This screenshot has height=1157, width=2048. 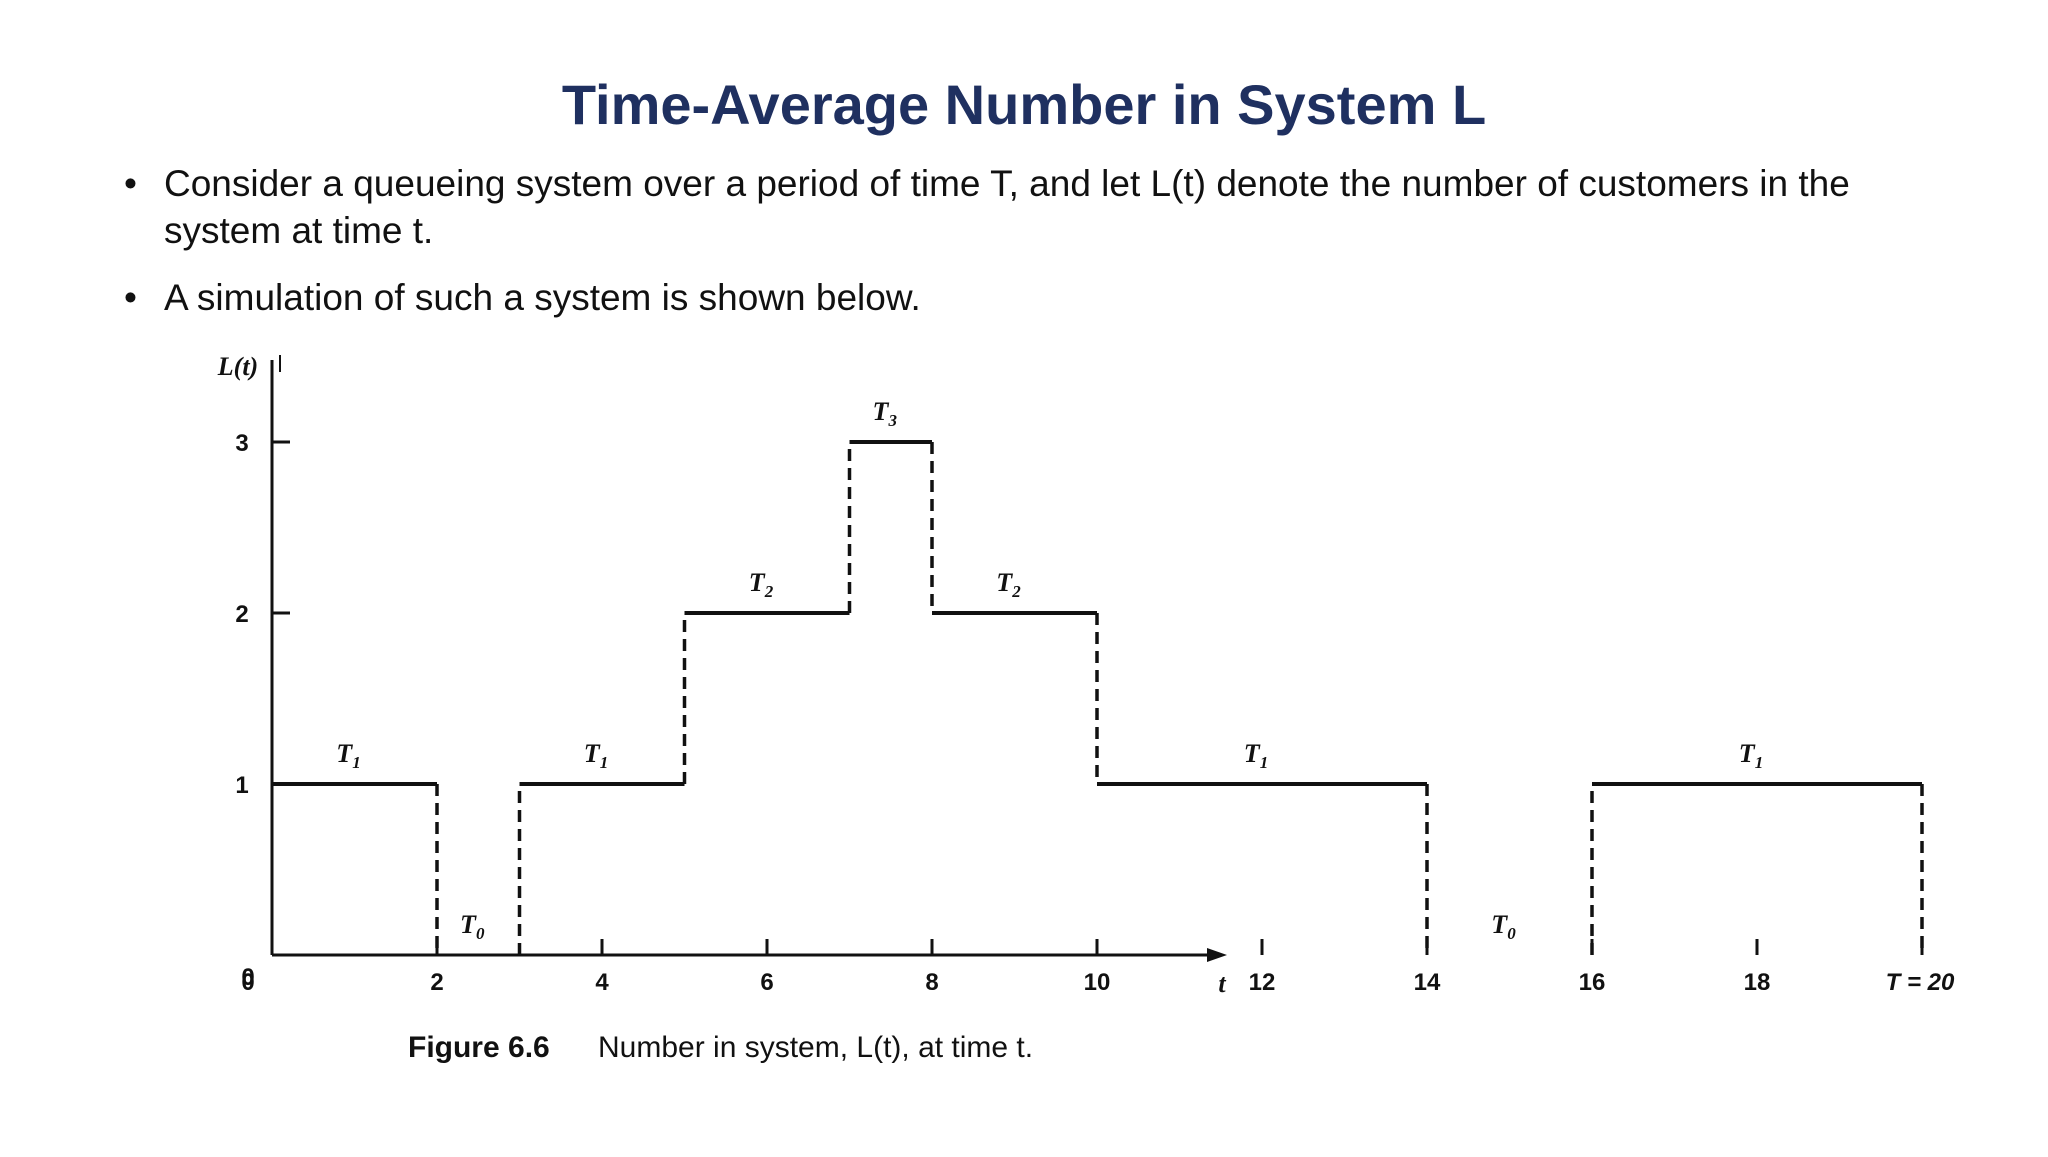 What do you see at coordinates (241, 785) in the screenshot?
I see `y-tick-label: 1` at bounding box center [241, 785].